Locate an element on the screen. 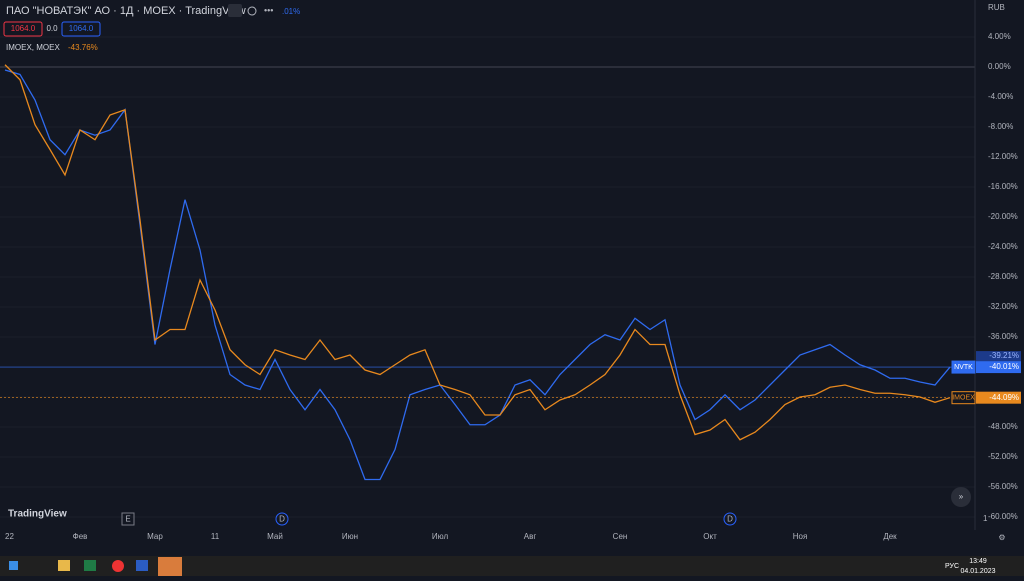  spread: 0.0 is located at coordinates (52, 28).